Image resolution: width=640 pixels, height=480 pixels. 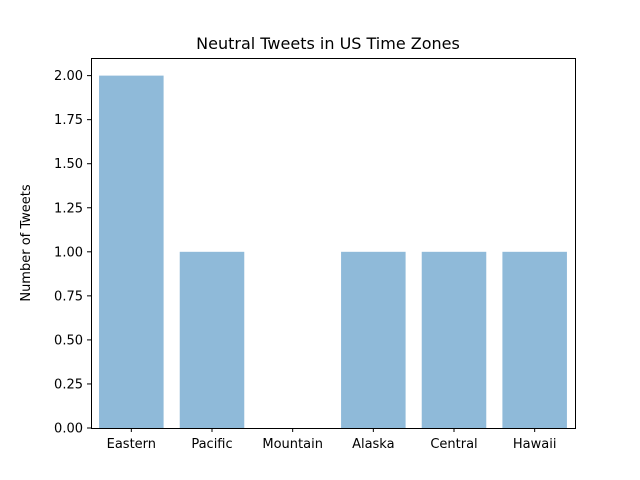 What do you see at coordinates (373, 444) in the screenshot?
I see `x-tick-label: Alaska` at bounding box center [373, 444].